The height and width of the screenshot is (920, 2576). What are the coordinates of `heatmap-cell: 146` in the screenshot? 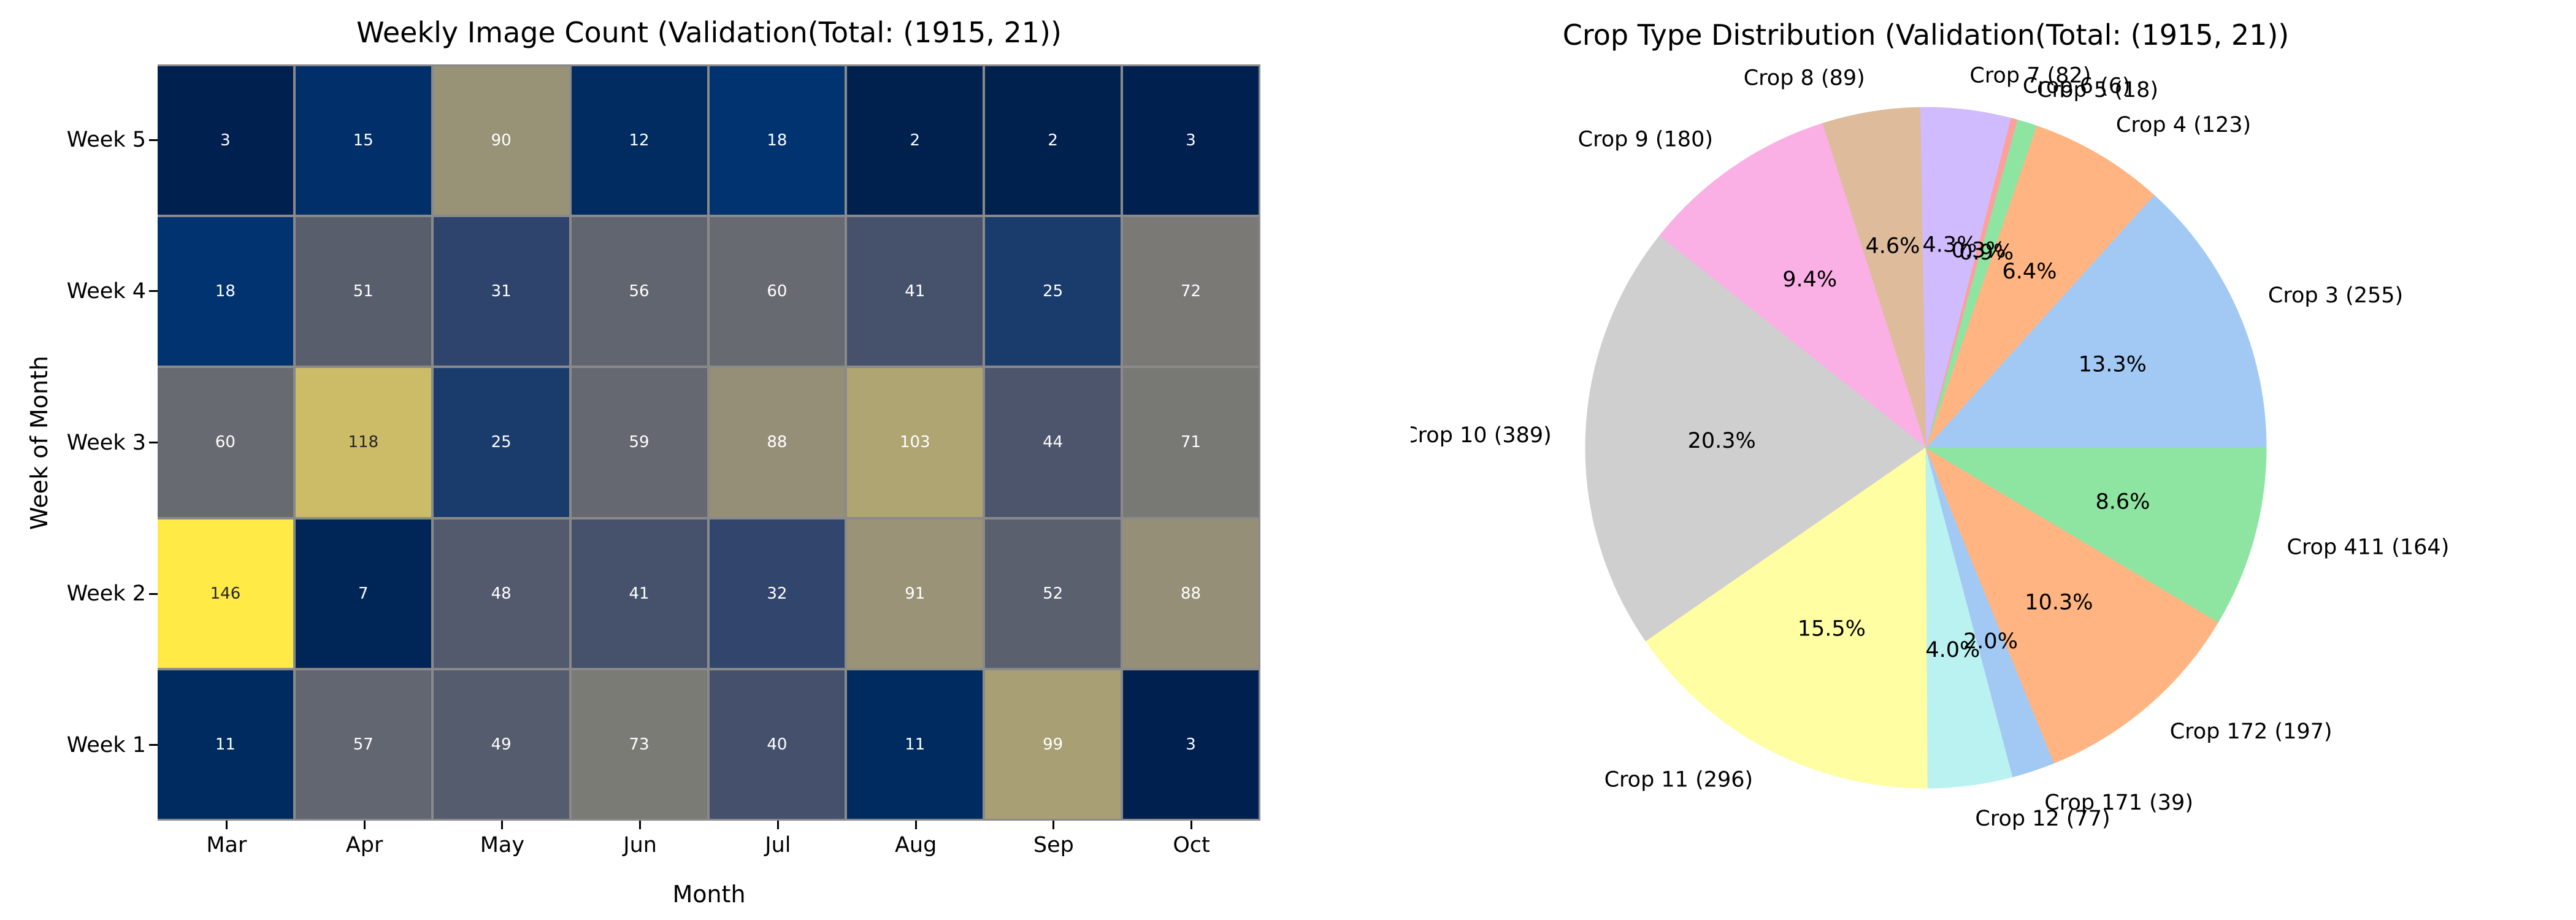 It's located at (225, 593).